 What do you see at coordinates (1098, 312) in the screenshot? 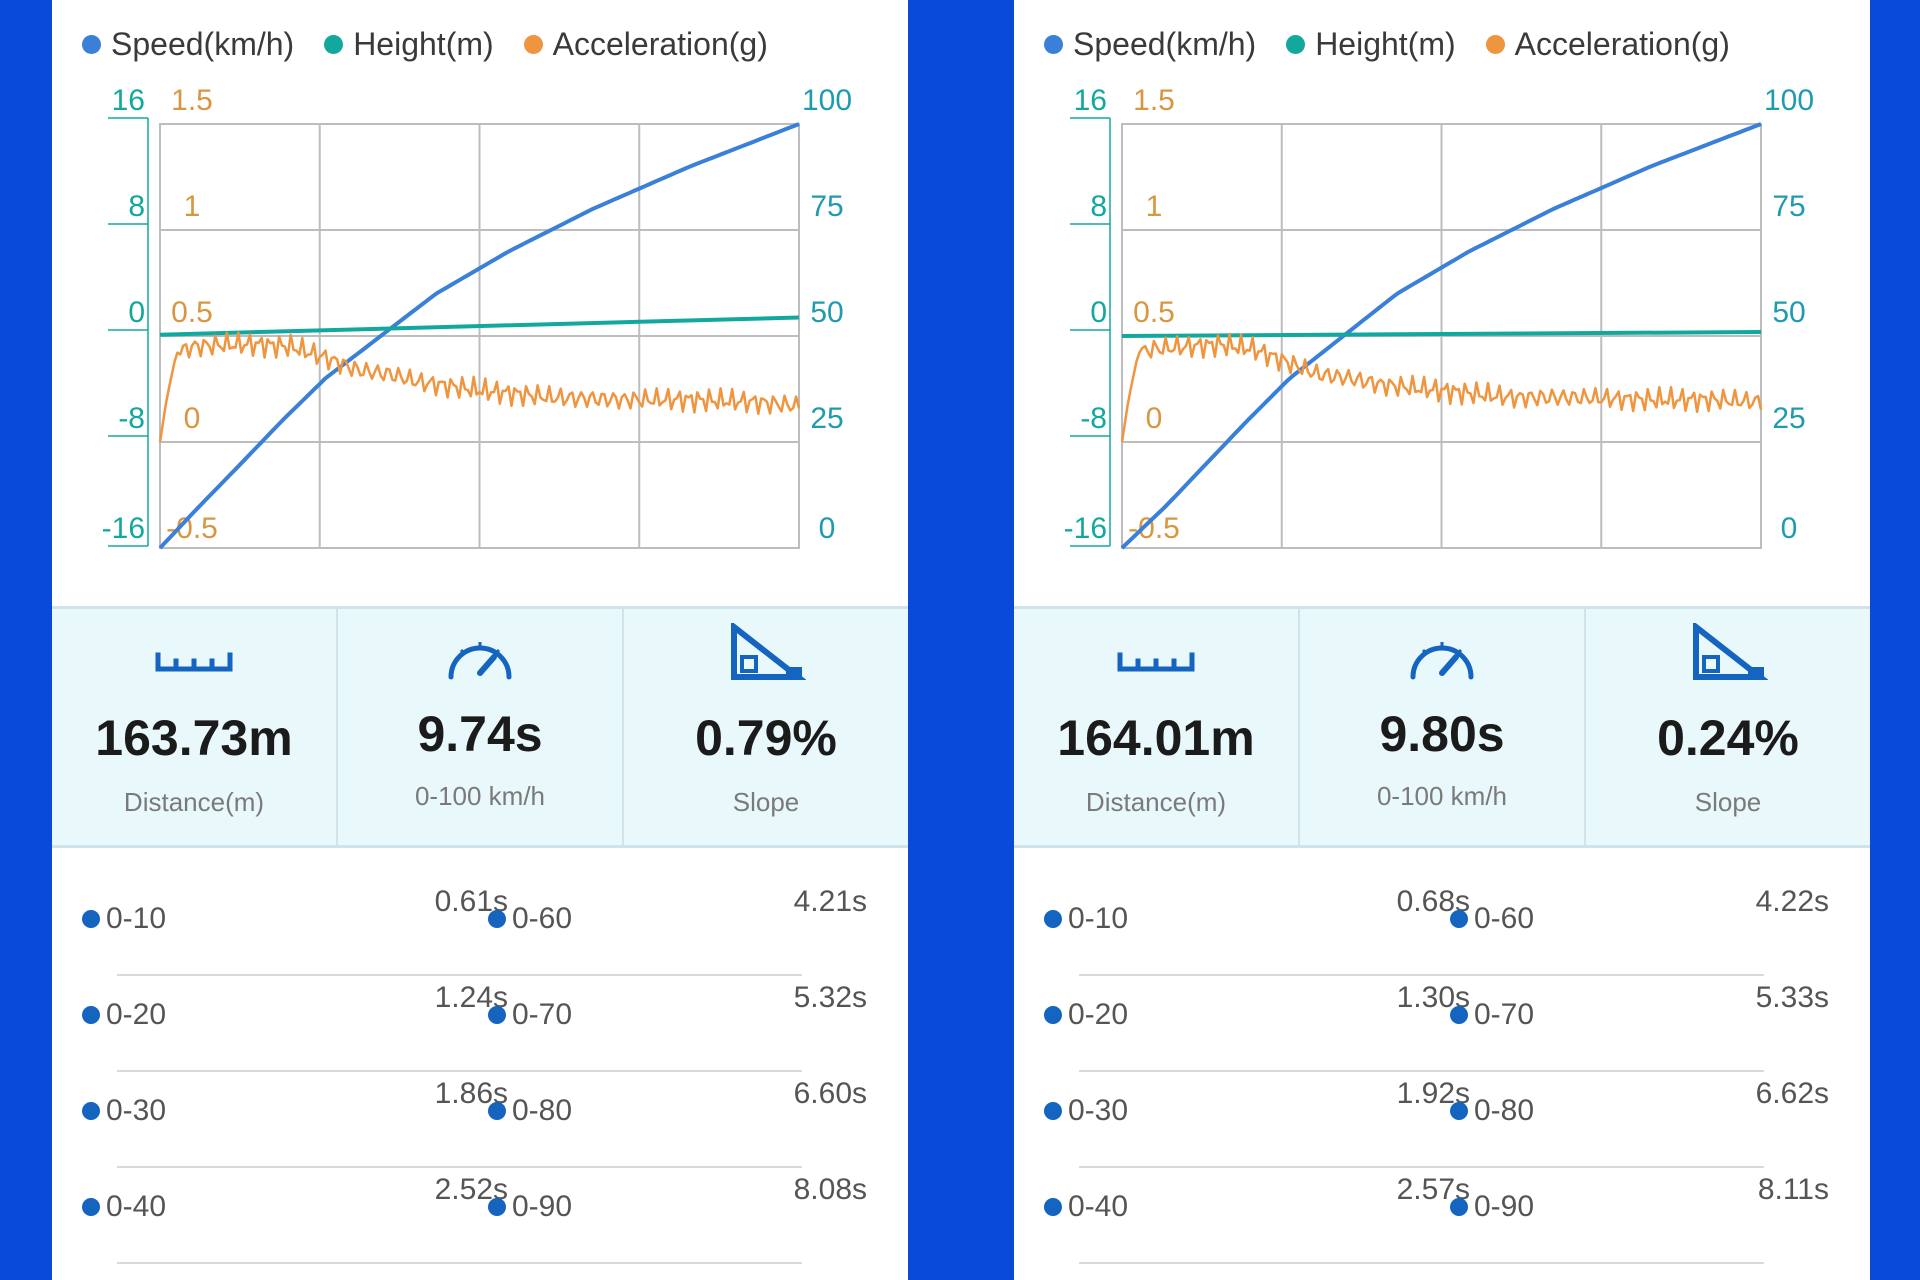
I see `height-tick-label: 0` at bounding box center [1098, 312].